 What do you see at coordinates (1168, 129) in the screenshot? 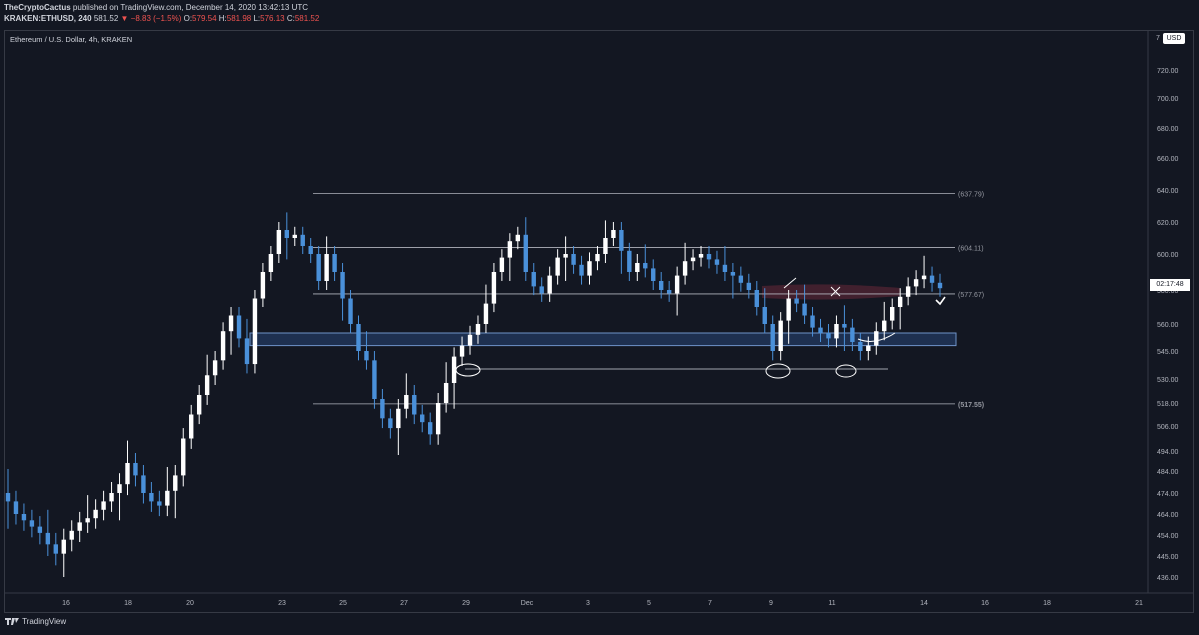
I see `y-tick-label: 680.00` at bounding box center [1168, 129].